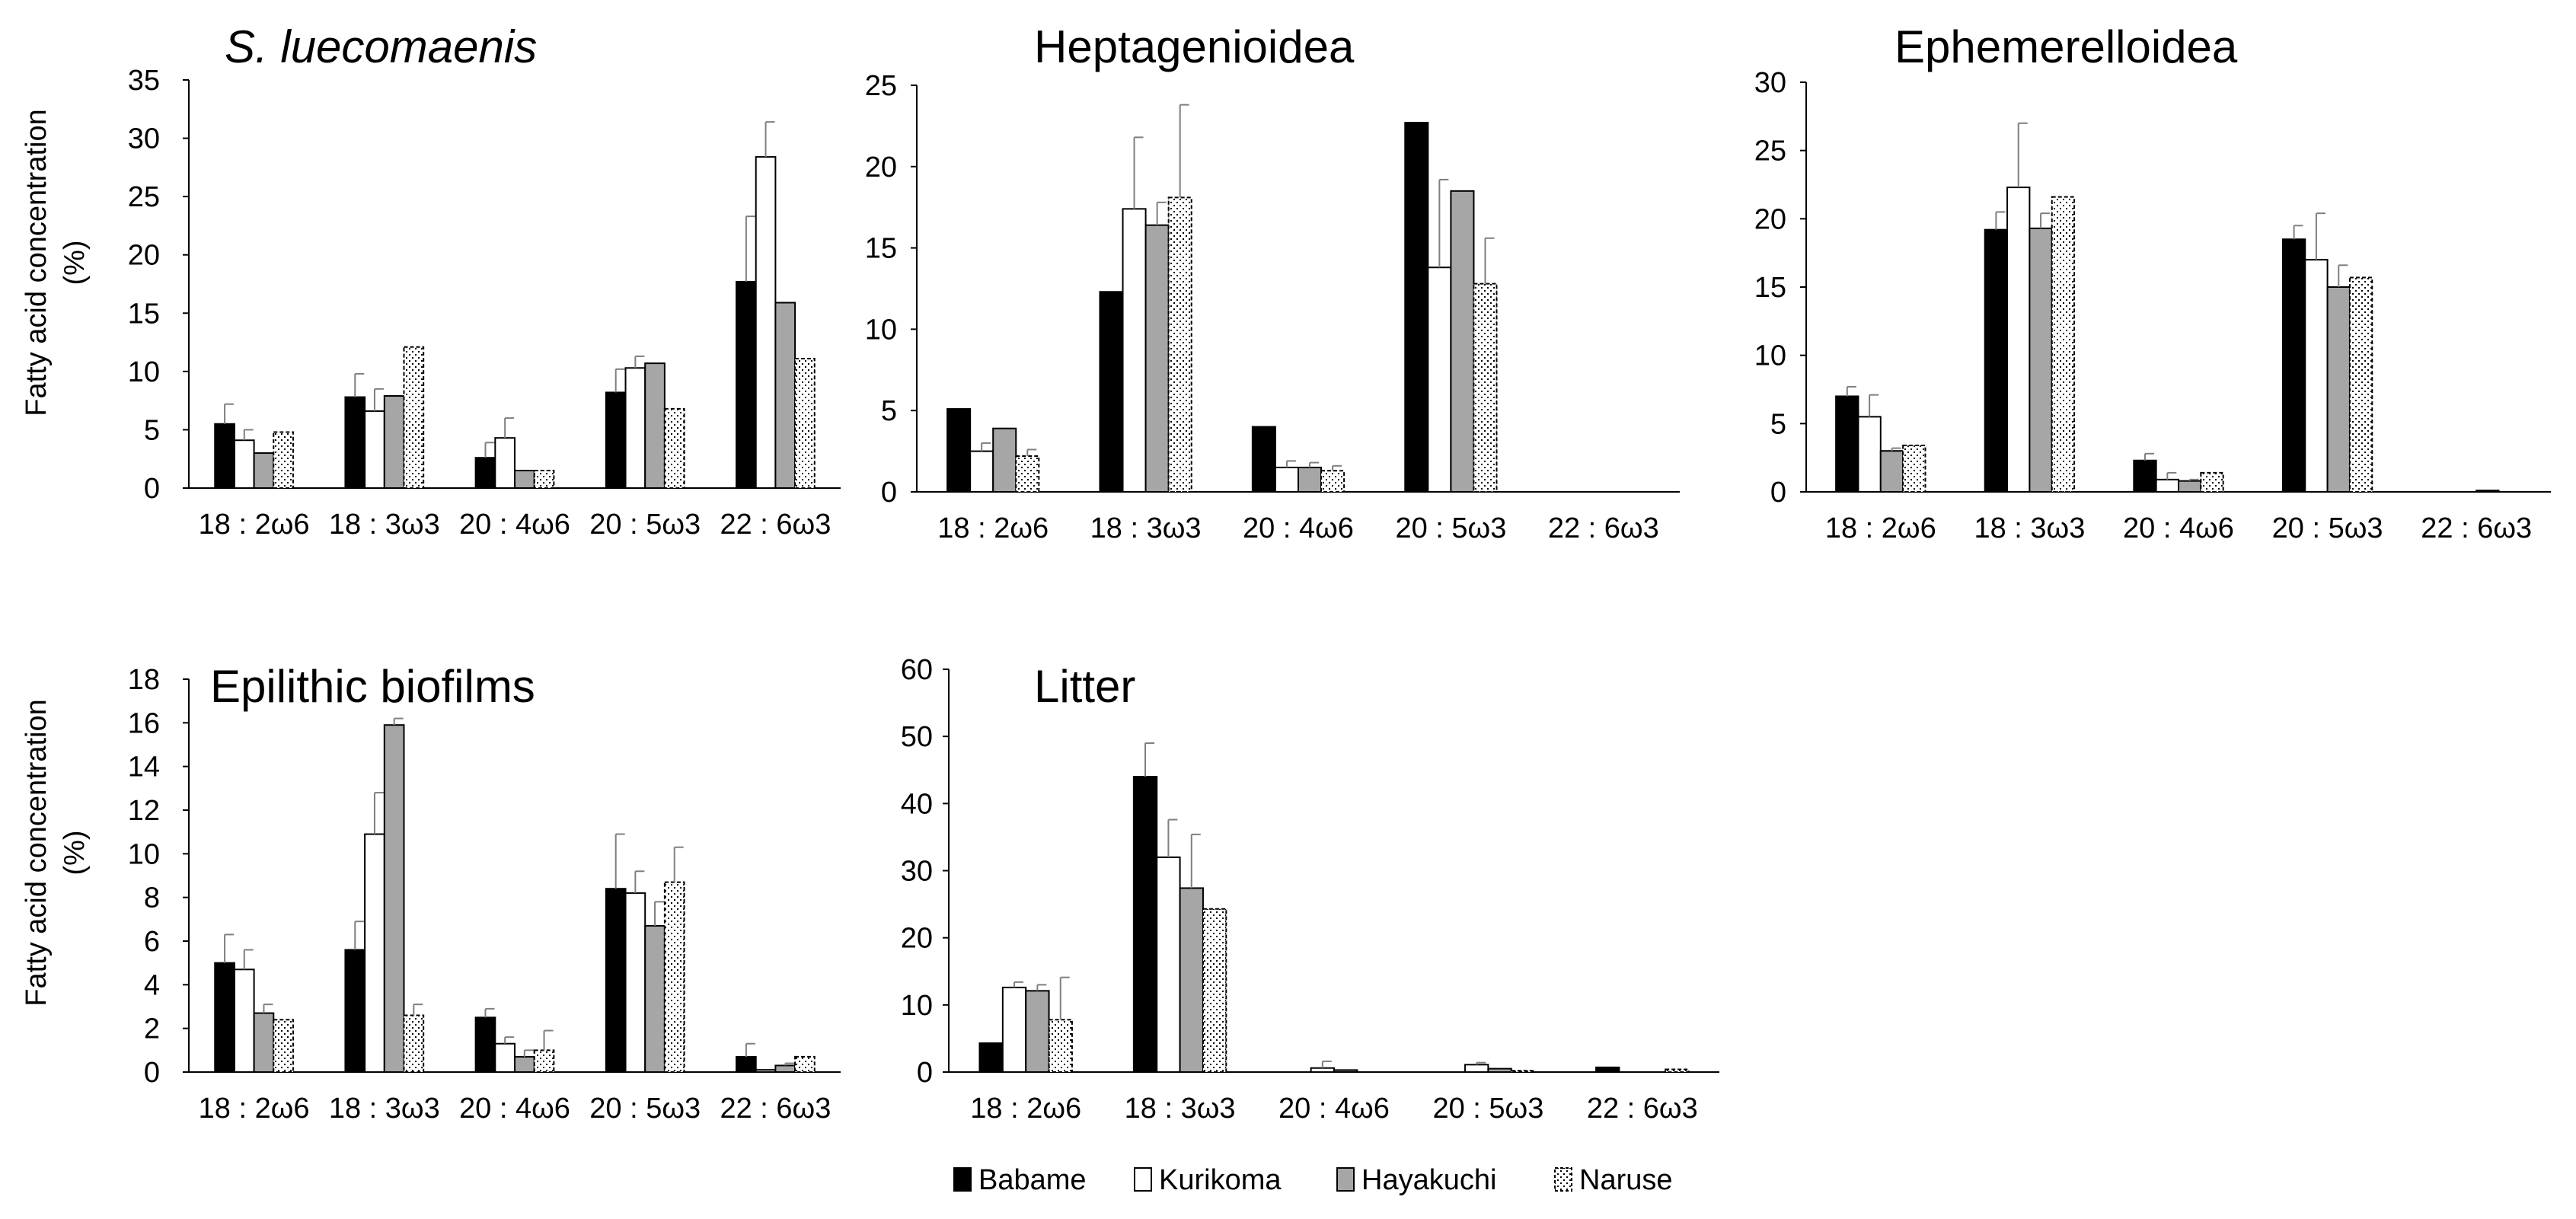  I want to click on y-tick-label: 16, so click(144, 723).